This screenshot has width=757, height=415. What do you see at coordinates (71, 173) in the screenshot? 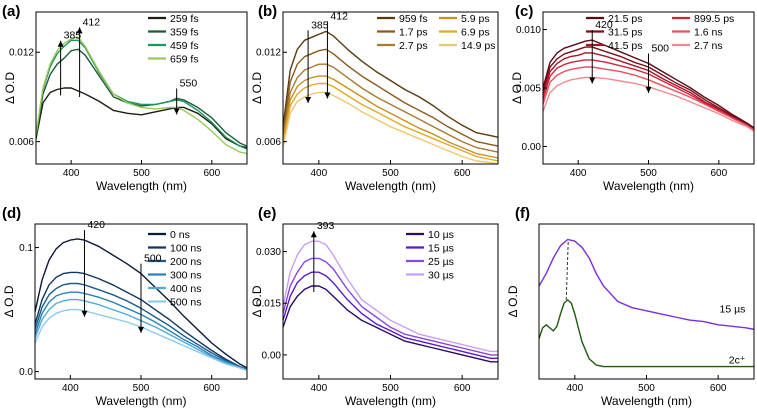
I see `x-tick-label-a-0: 400` at bounding box center [71, 173].